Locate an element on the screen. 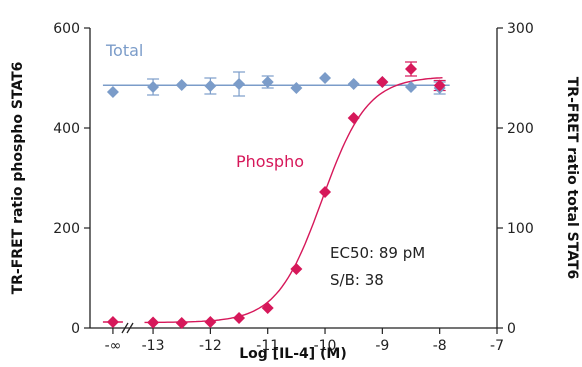 Image resolution: width=582 pixels, height=367 pixels. right-y-tick-label: 200 is located at coordinates (520, 129).